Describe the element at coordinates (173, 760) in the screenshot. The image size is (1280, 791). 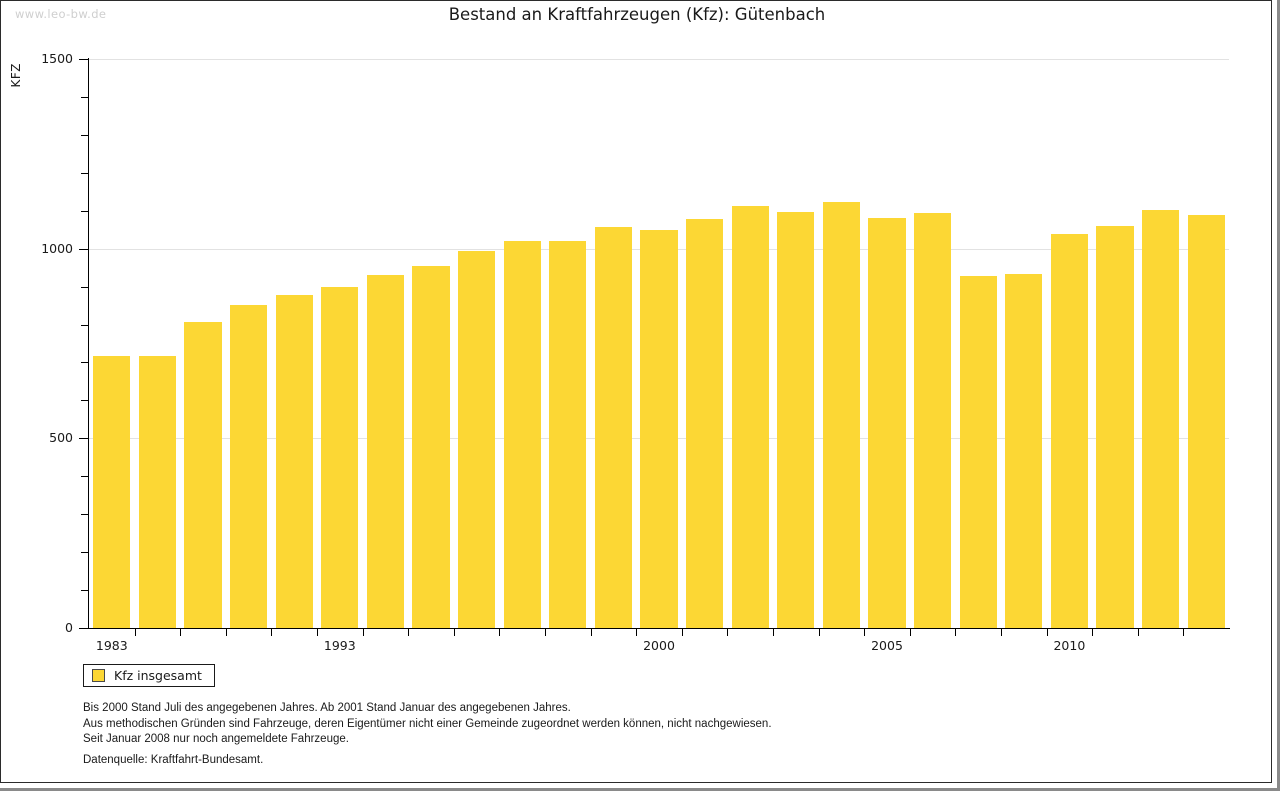
I see `data-source-note: Datenquelle: Kraftfahrt-Bundesamt.` at that location.